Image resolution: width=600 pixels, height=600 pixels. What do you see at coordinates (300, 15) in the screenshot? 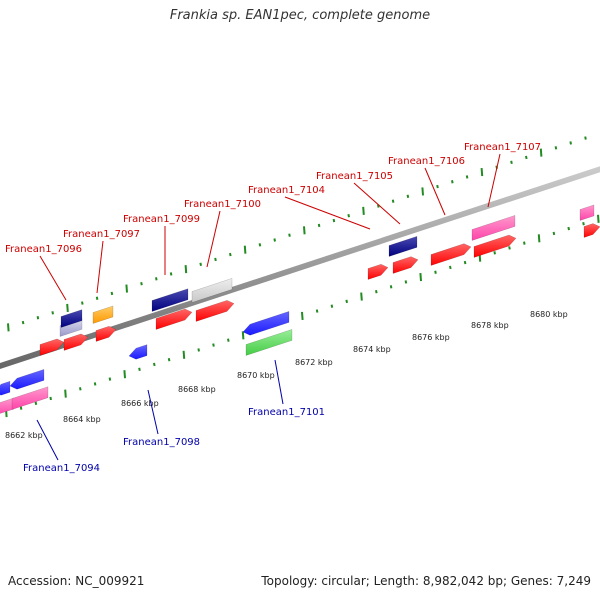
I see `map-title: Frankia sp. EAN1pec, complete genome` at bounding box center [300, 15].